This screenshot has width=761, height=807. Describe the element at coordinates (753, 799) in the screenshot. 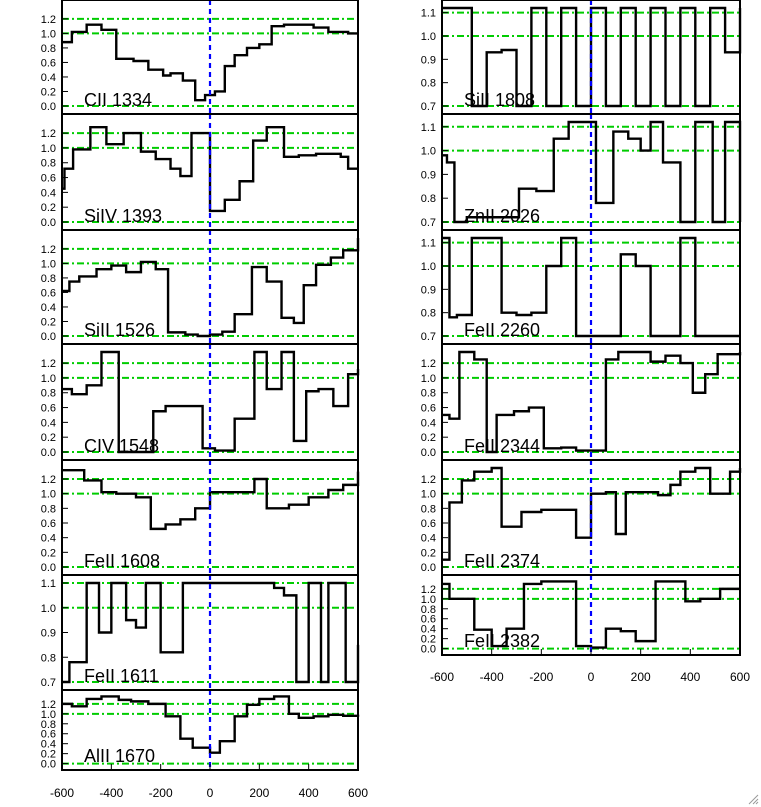

I see `resize-grip-icon` at that location.